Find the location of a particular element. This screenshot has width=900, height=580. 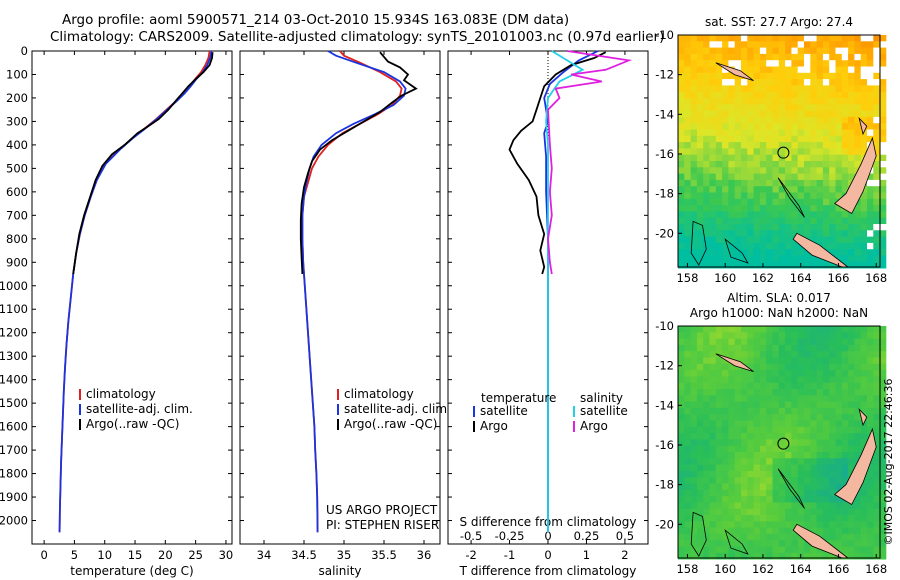

map-y-tick-label: -14 is located at coordinates (664, 405).